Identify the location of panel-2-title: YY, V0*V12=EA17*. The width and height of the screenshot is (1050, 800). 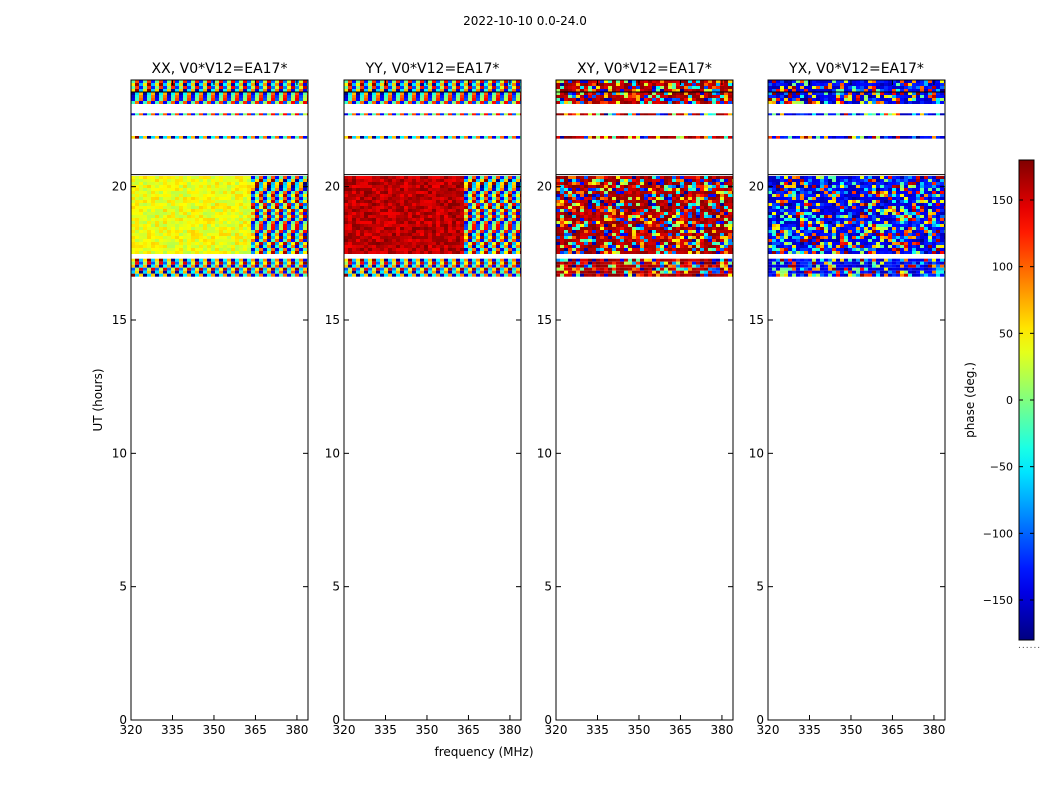
(432, 69).